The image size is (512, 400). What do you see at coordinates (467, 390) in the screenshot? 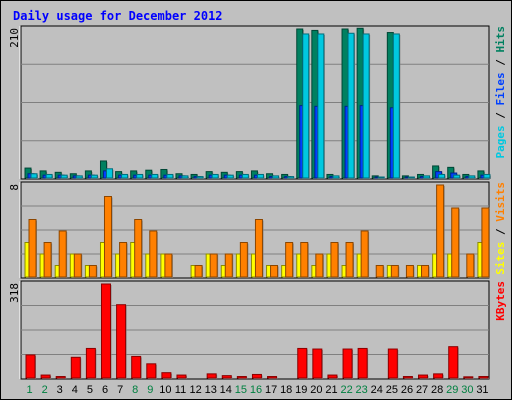
I see `x-tick-label: 30` at bounding box center [467, 390].